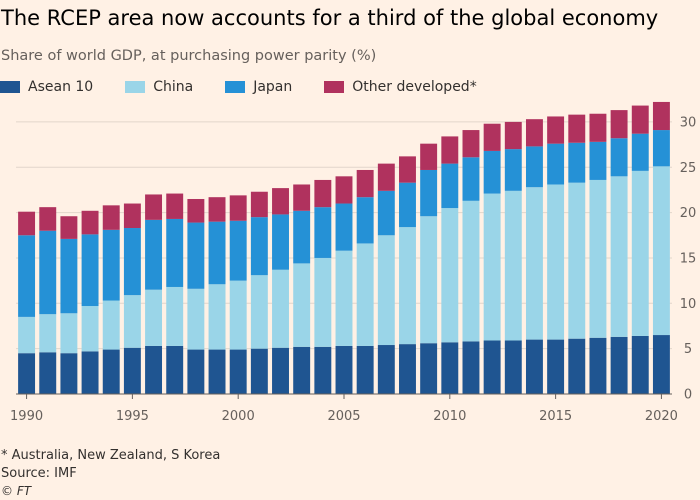  Describe the element at coordinates (135, 87) in the screenshot. I see `legend-swatch-china` at that location.